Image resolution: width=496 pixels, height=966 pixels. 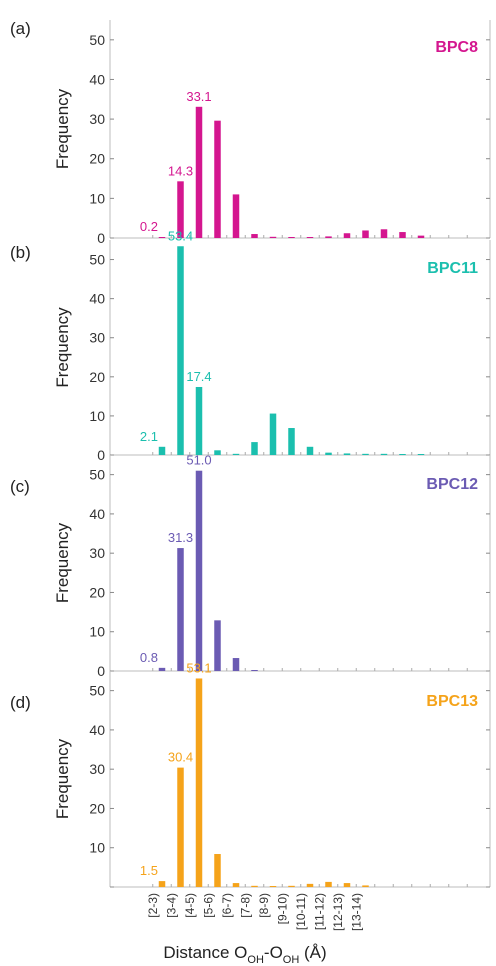 What do you see at coordinates (153, 905) in the screenshot?
I see `x-tick-label: [2-3)` at bounding box center [153, 905].